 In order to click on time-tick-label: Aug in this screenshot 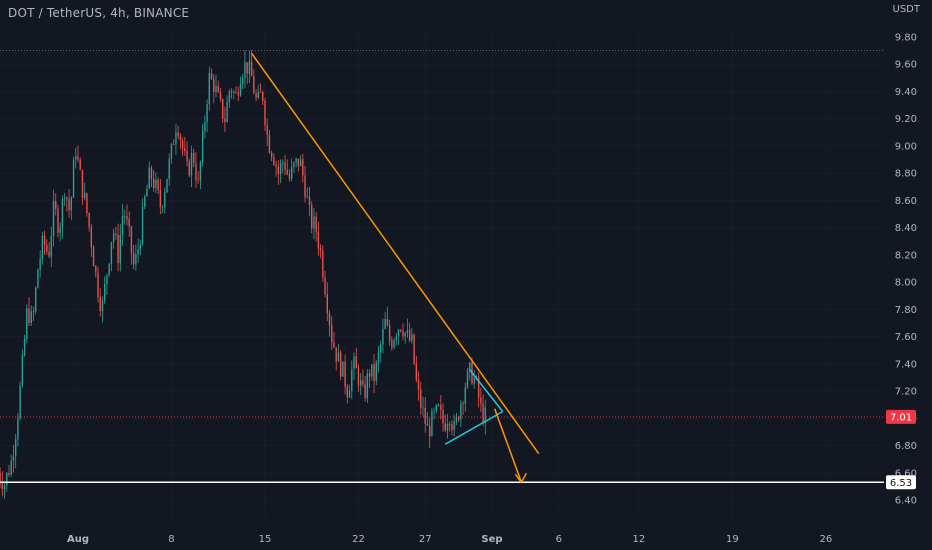, I will do `click(78, 539)`.